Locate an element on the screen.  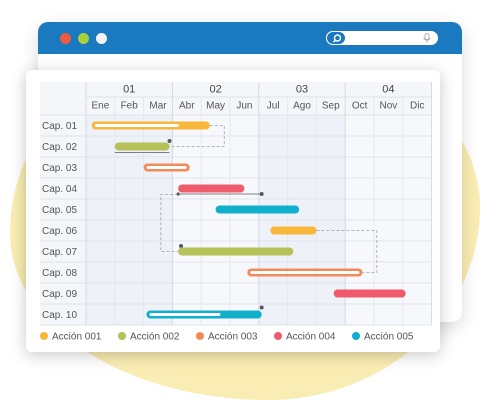
month-label: Dic is located at coordinates (417, 106).